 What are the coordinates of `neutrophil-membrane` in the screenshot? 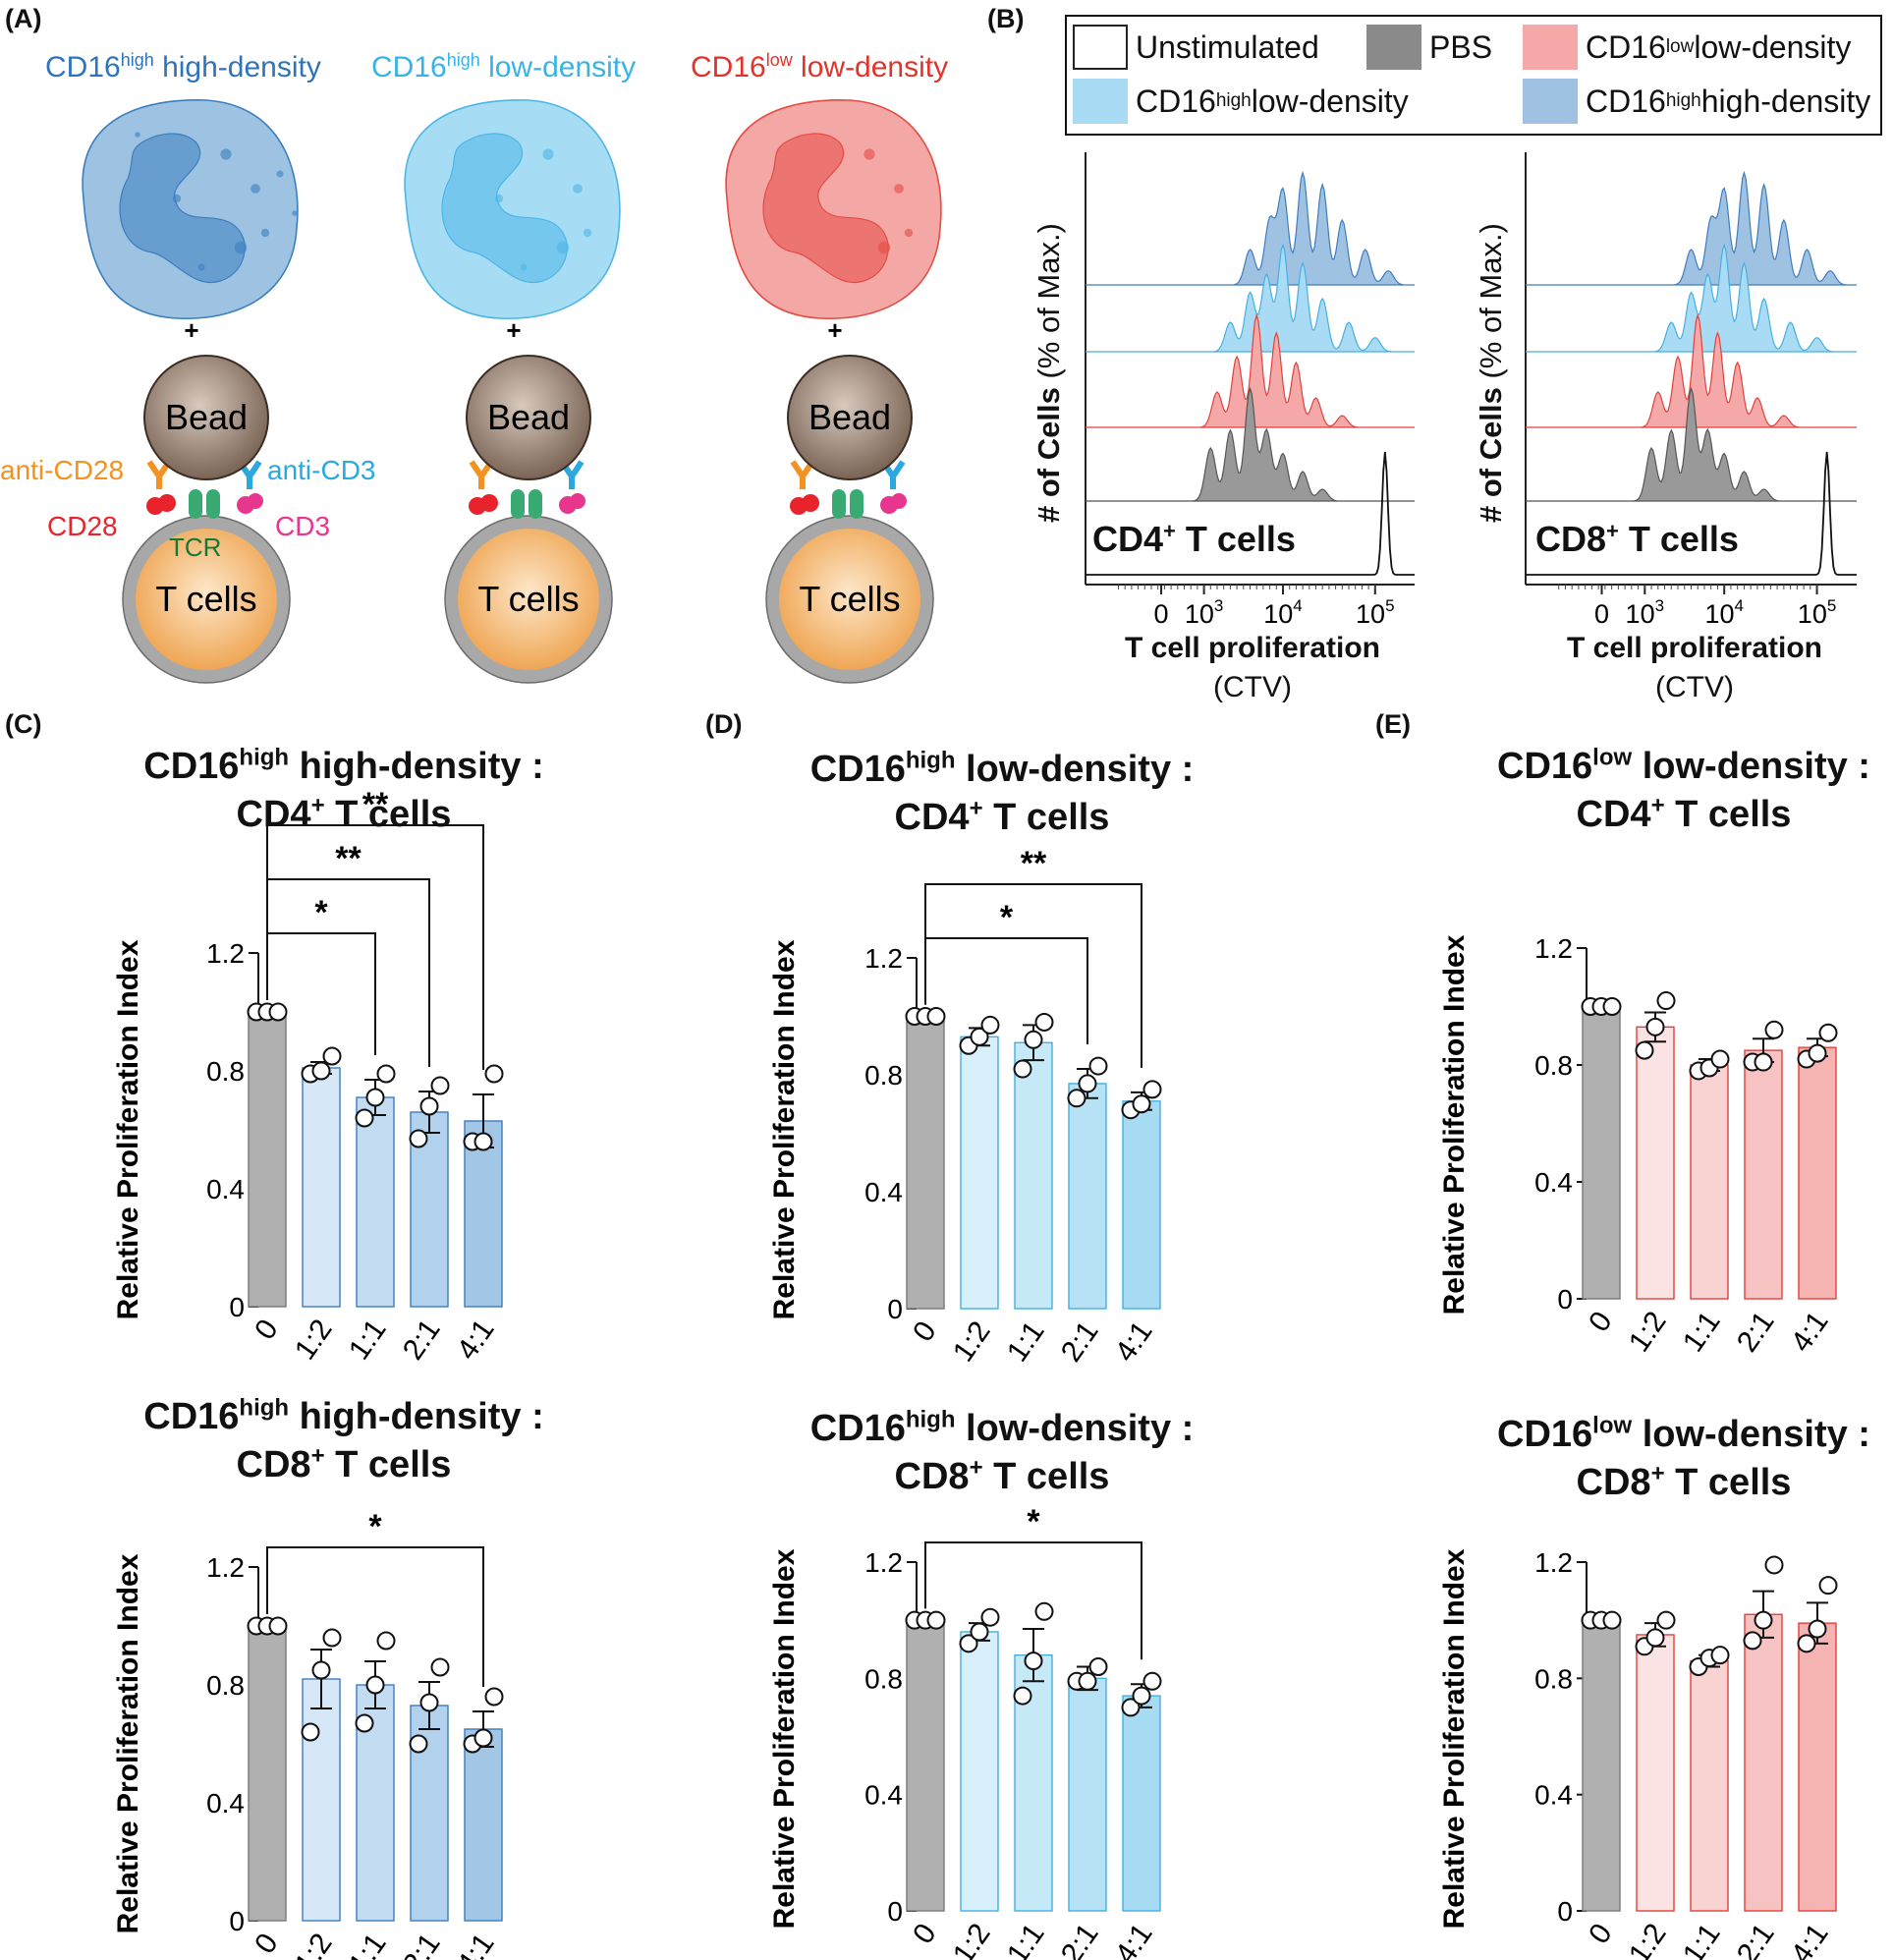 It's located at (512, 209).